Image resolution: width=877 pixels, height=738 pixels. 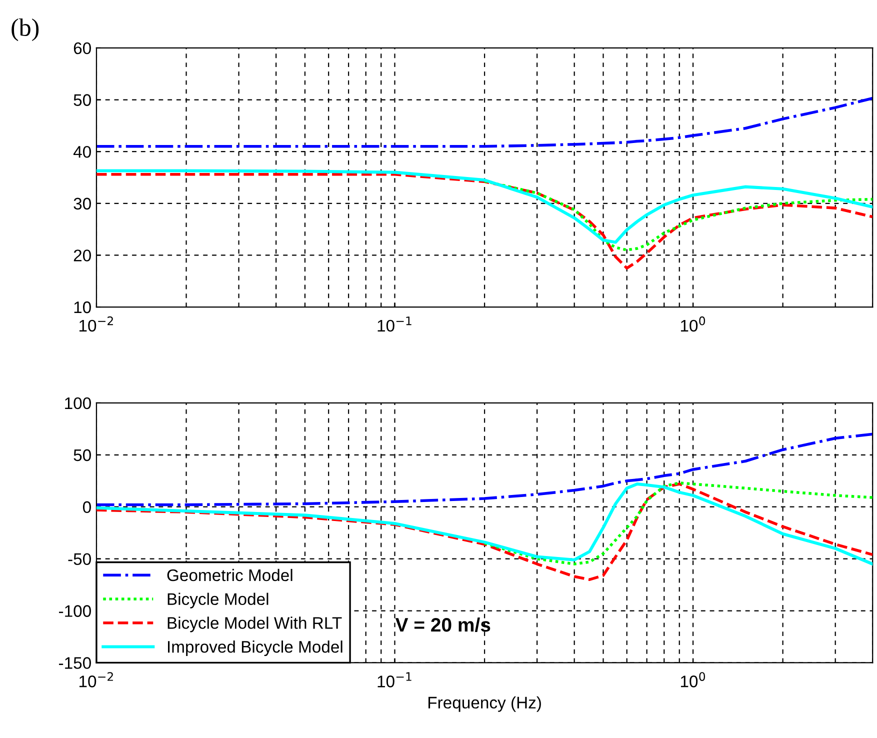 What do you see at coordinates (79, 559) in the screenshot?
I see `y-tick-label: -50` at bounding box center [79, 559].